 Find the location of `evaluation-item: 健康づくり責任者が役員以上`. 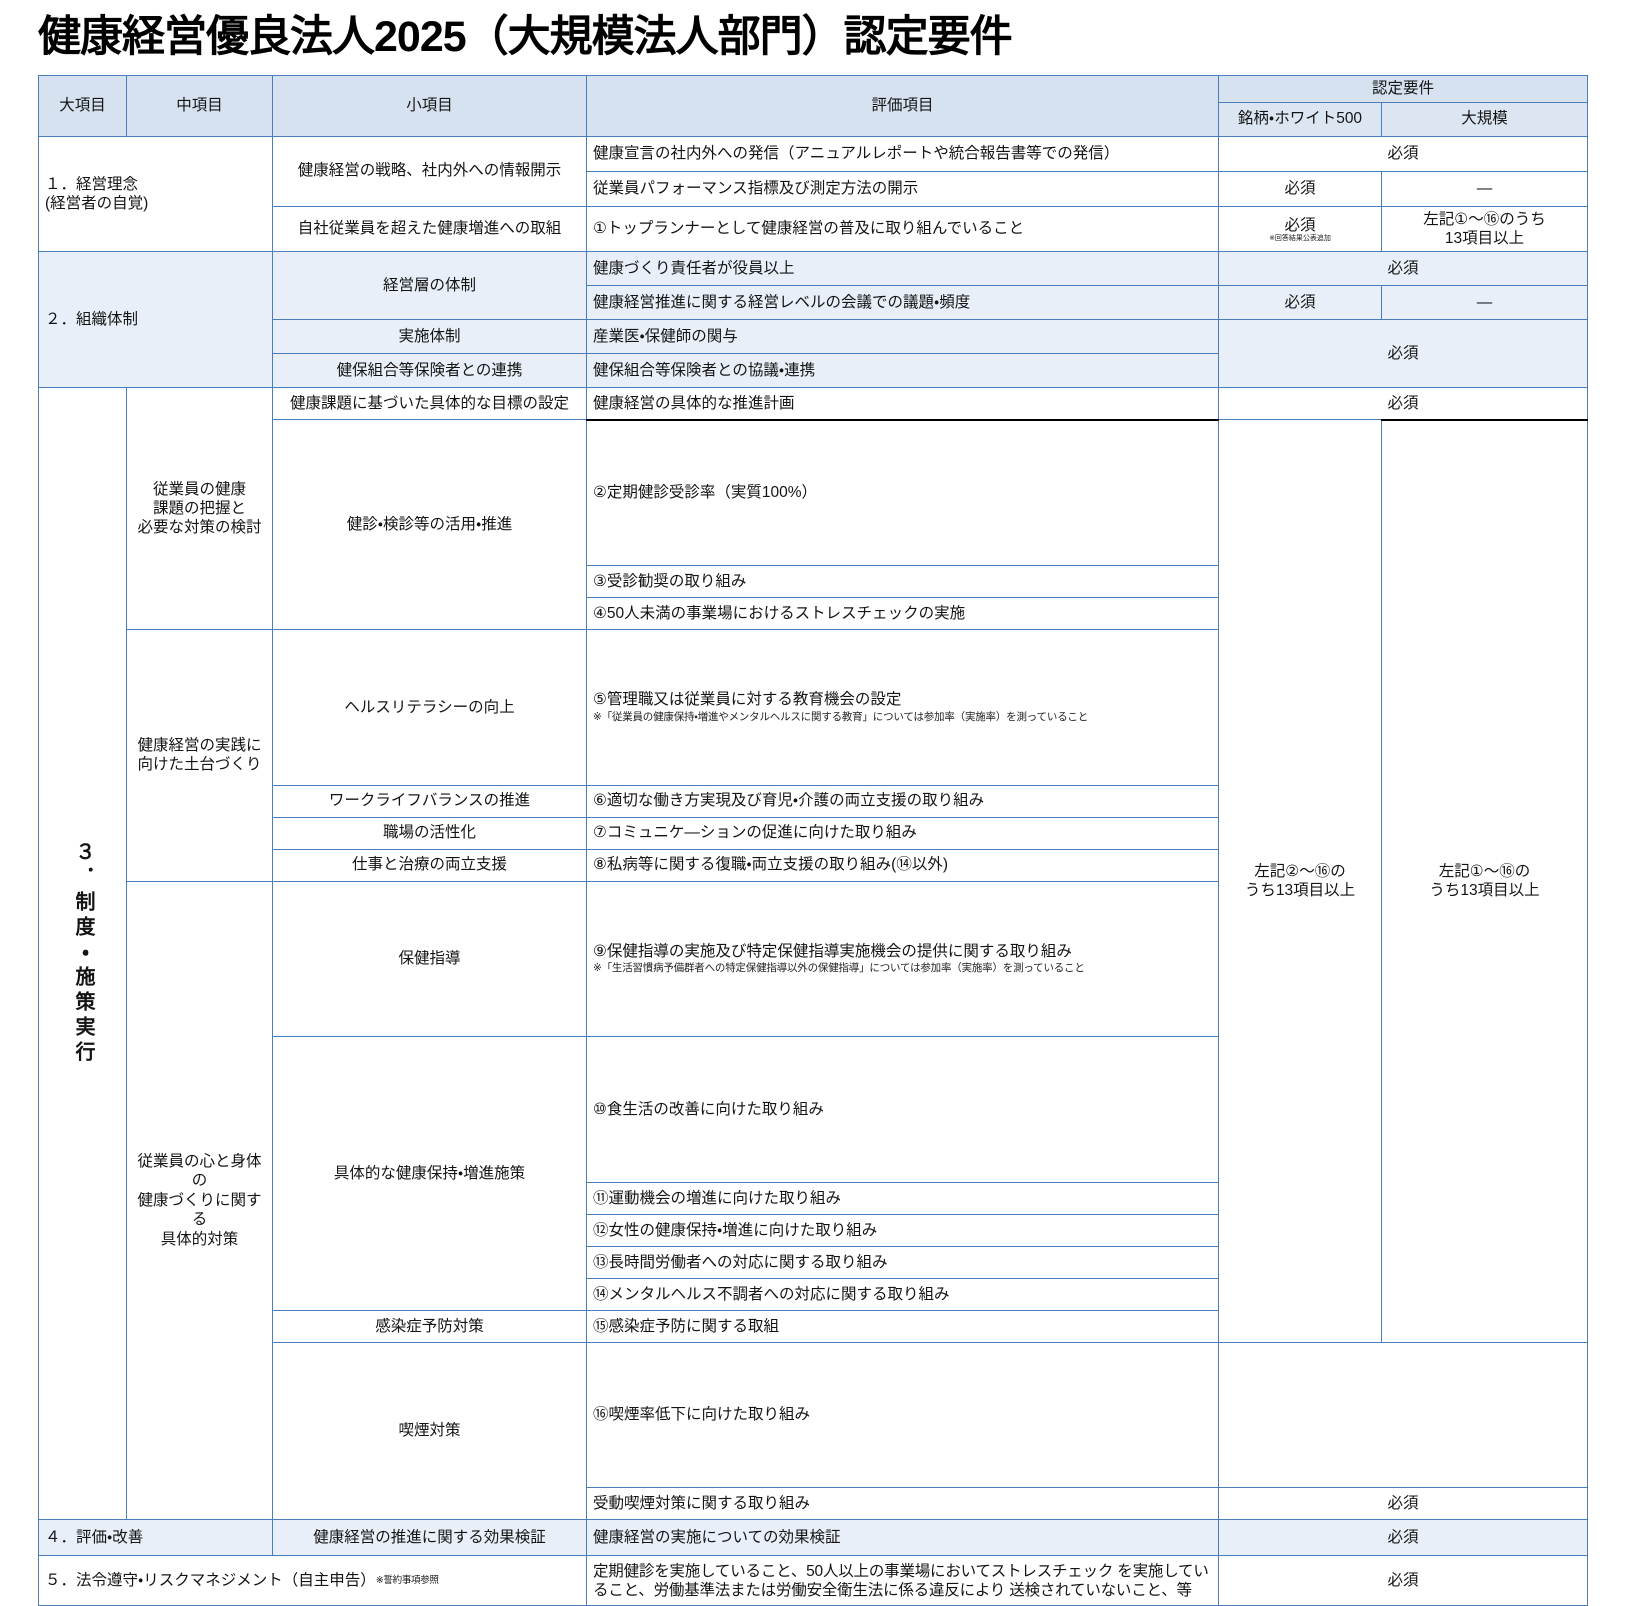

evaluation-item: 健康づくり責任者が役員以上 is located at coordinates (903, 269).